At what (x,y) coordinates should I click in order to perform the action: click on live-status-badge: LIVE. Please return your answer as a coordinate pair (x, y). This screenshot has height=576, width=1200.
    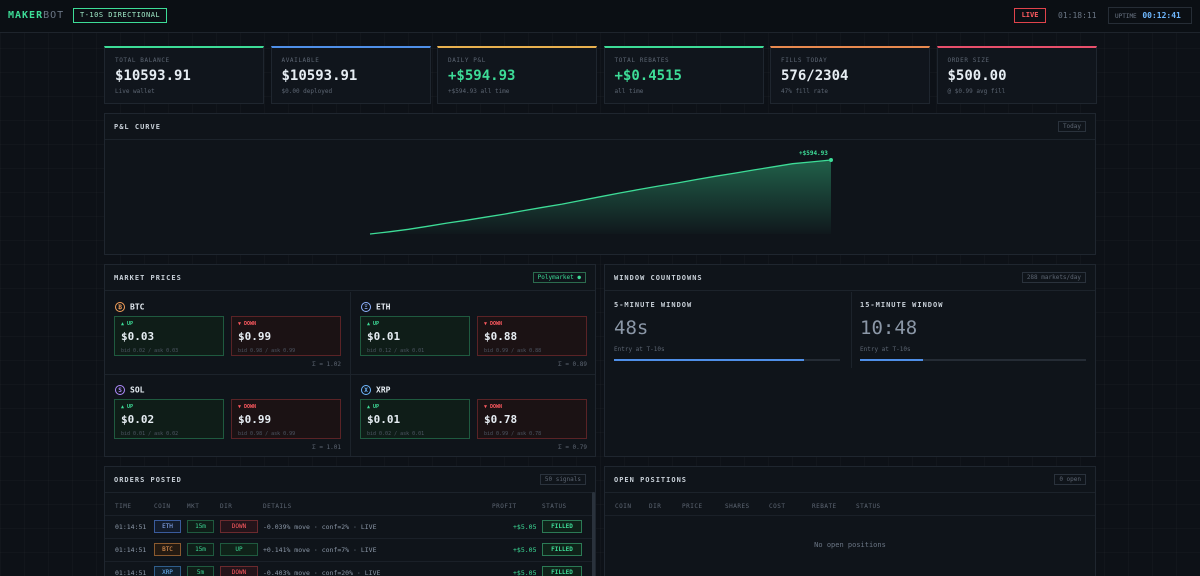
    Looking at the image, I should click on (1030, 15).